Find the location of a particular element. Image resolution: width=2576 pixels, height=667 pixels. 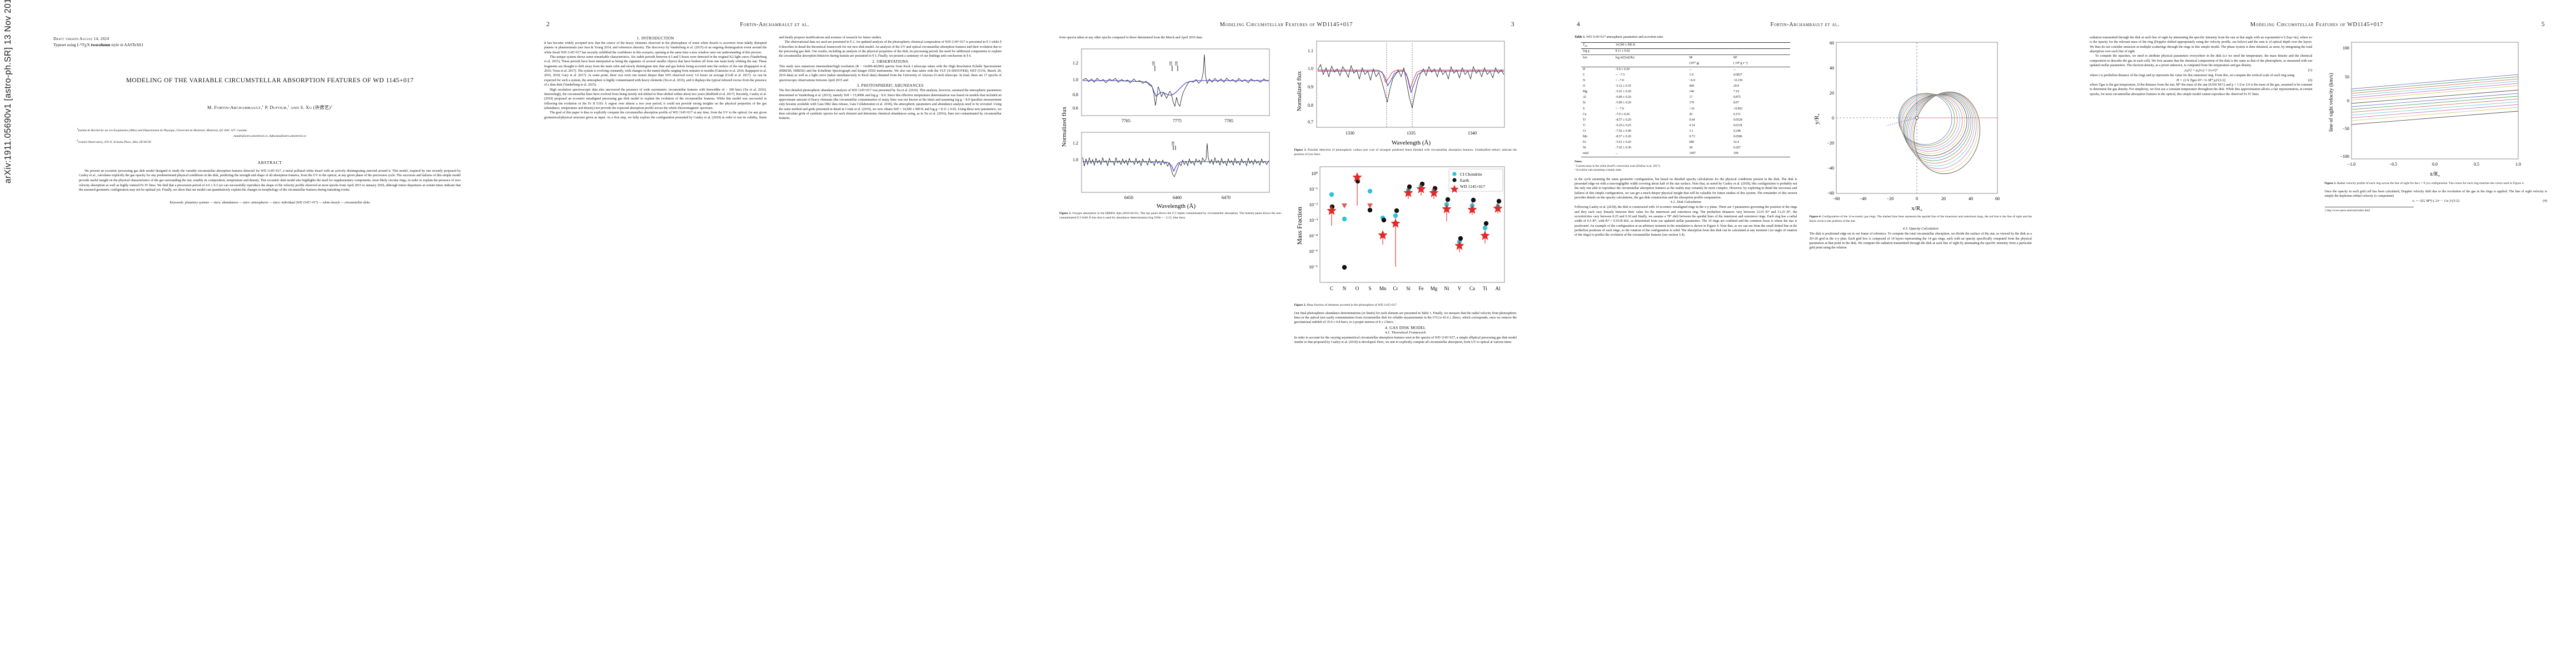

figure-4: y/R* 60 40 20 0 −20 −40 −60 −60 is located at coordinates (1921, 129).